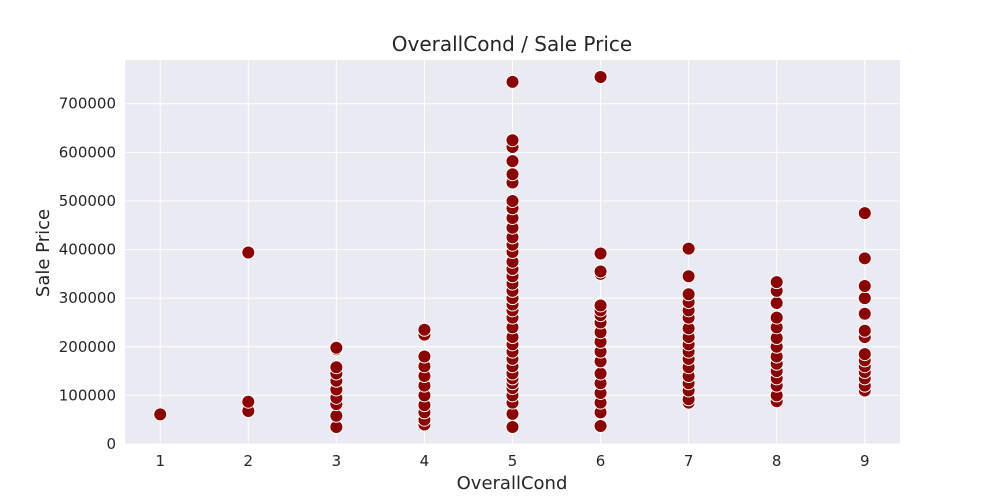  I want to click on y-tick-label: 600000, so click(87, 152).